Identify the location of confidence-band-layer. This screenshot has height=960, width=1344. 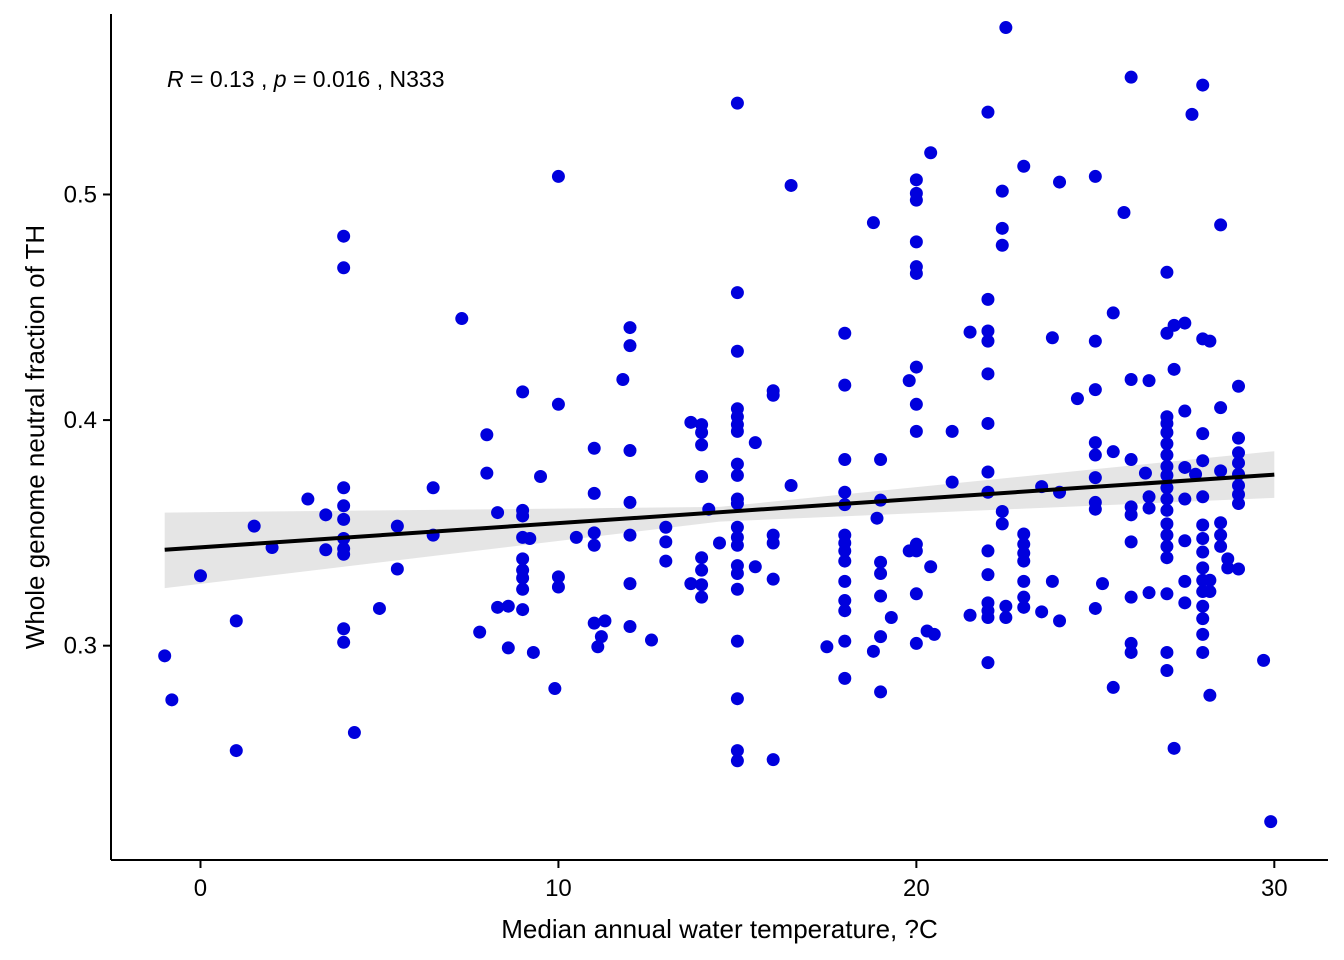
(719, 520).